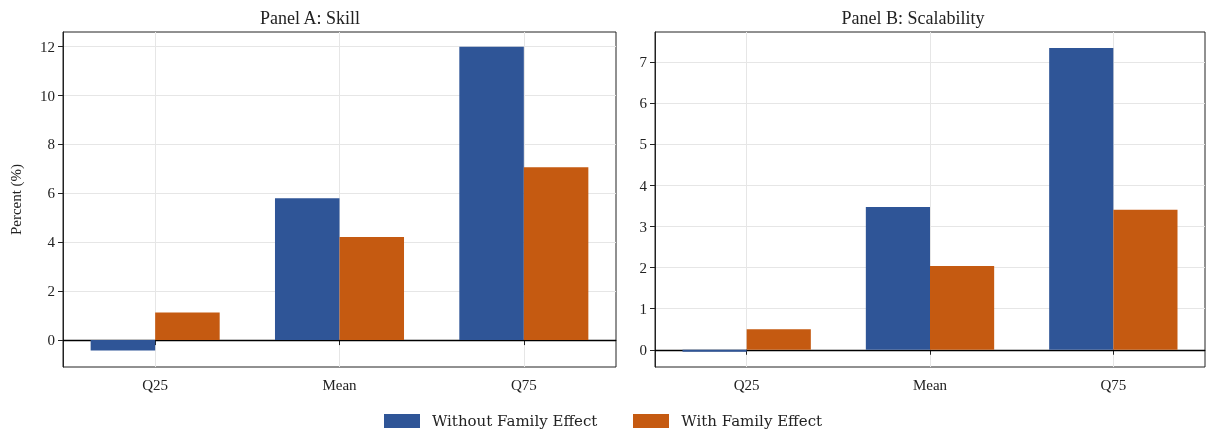 Image resolution: width=1206 pixels, height=441 pixels. What do you see at coordinates (752, 421) in the screenshot?
I see `legend-label: With Family Effect` at bounding box center [752, 421].